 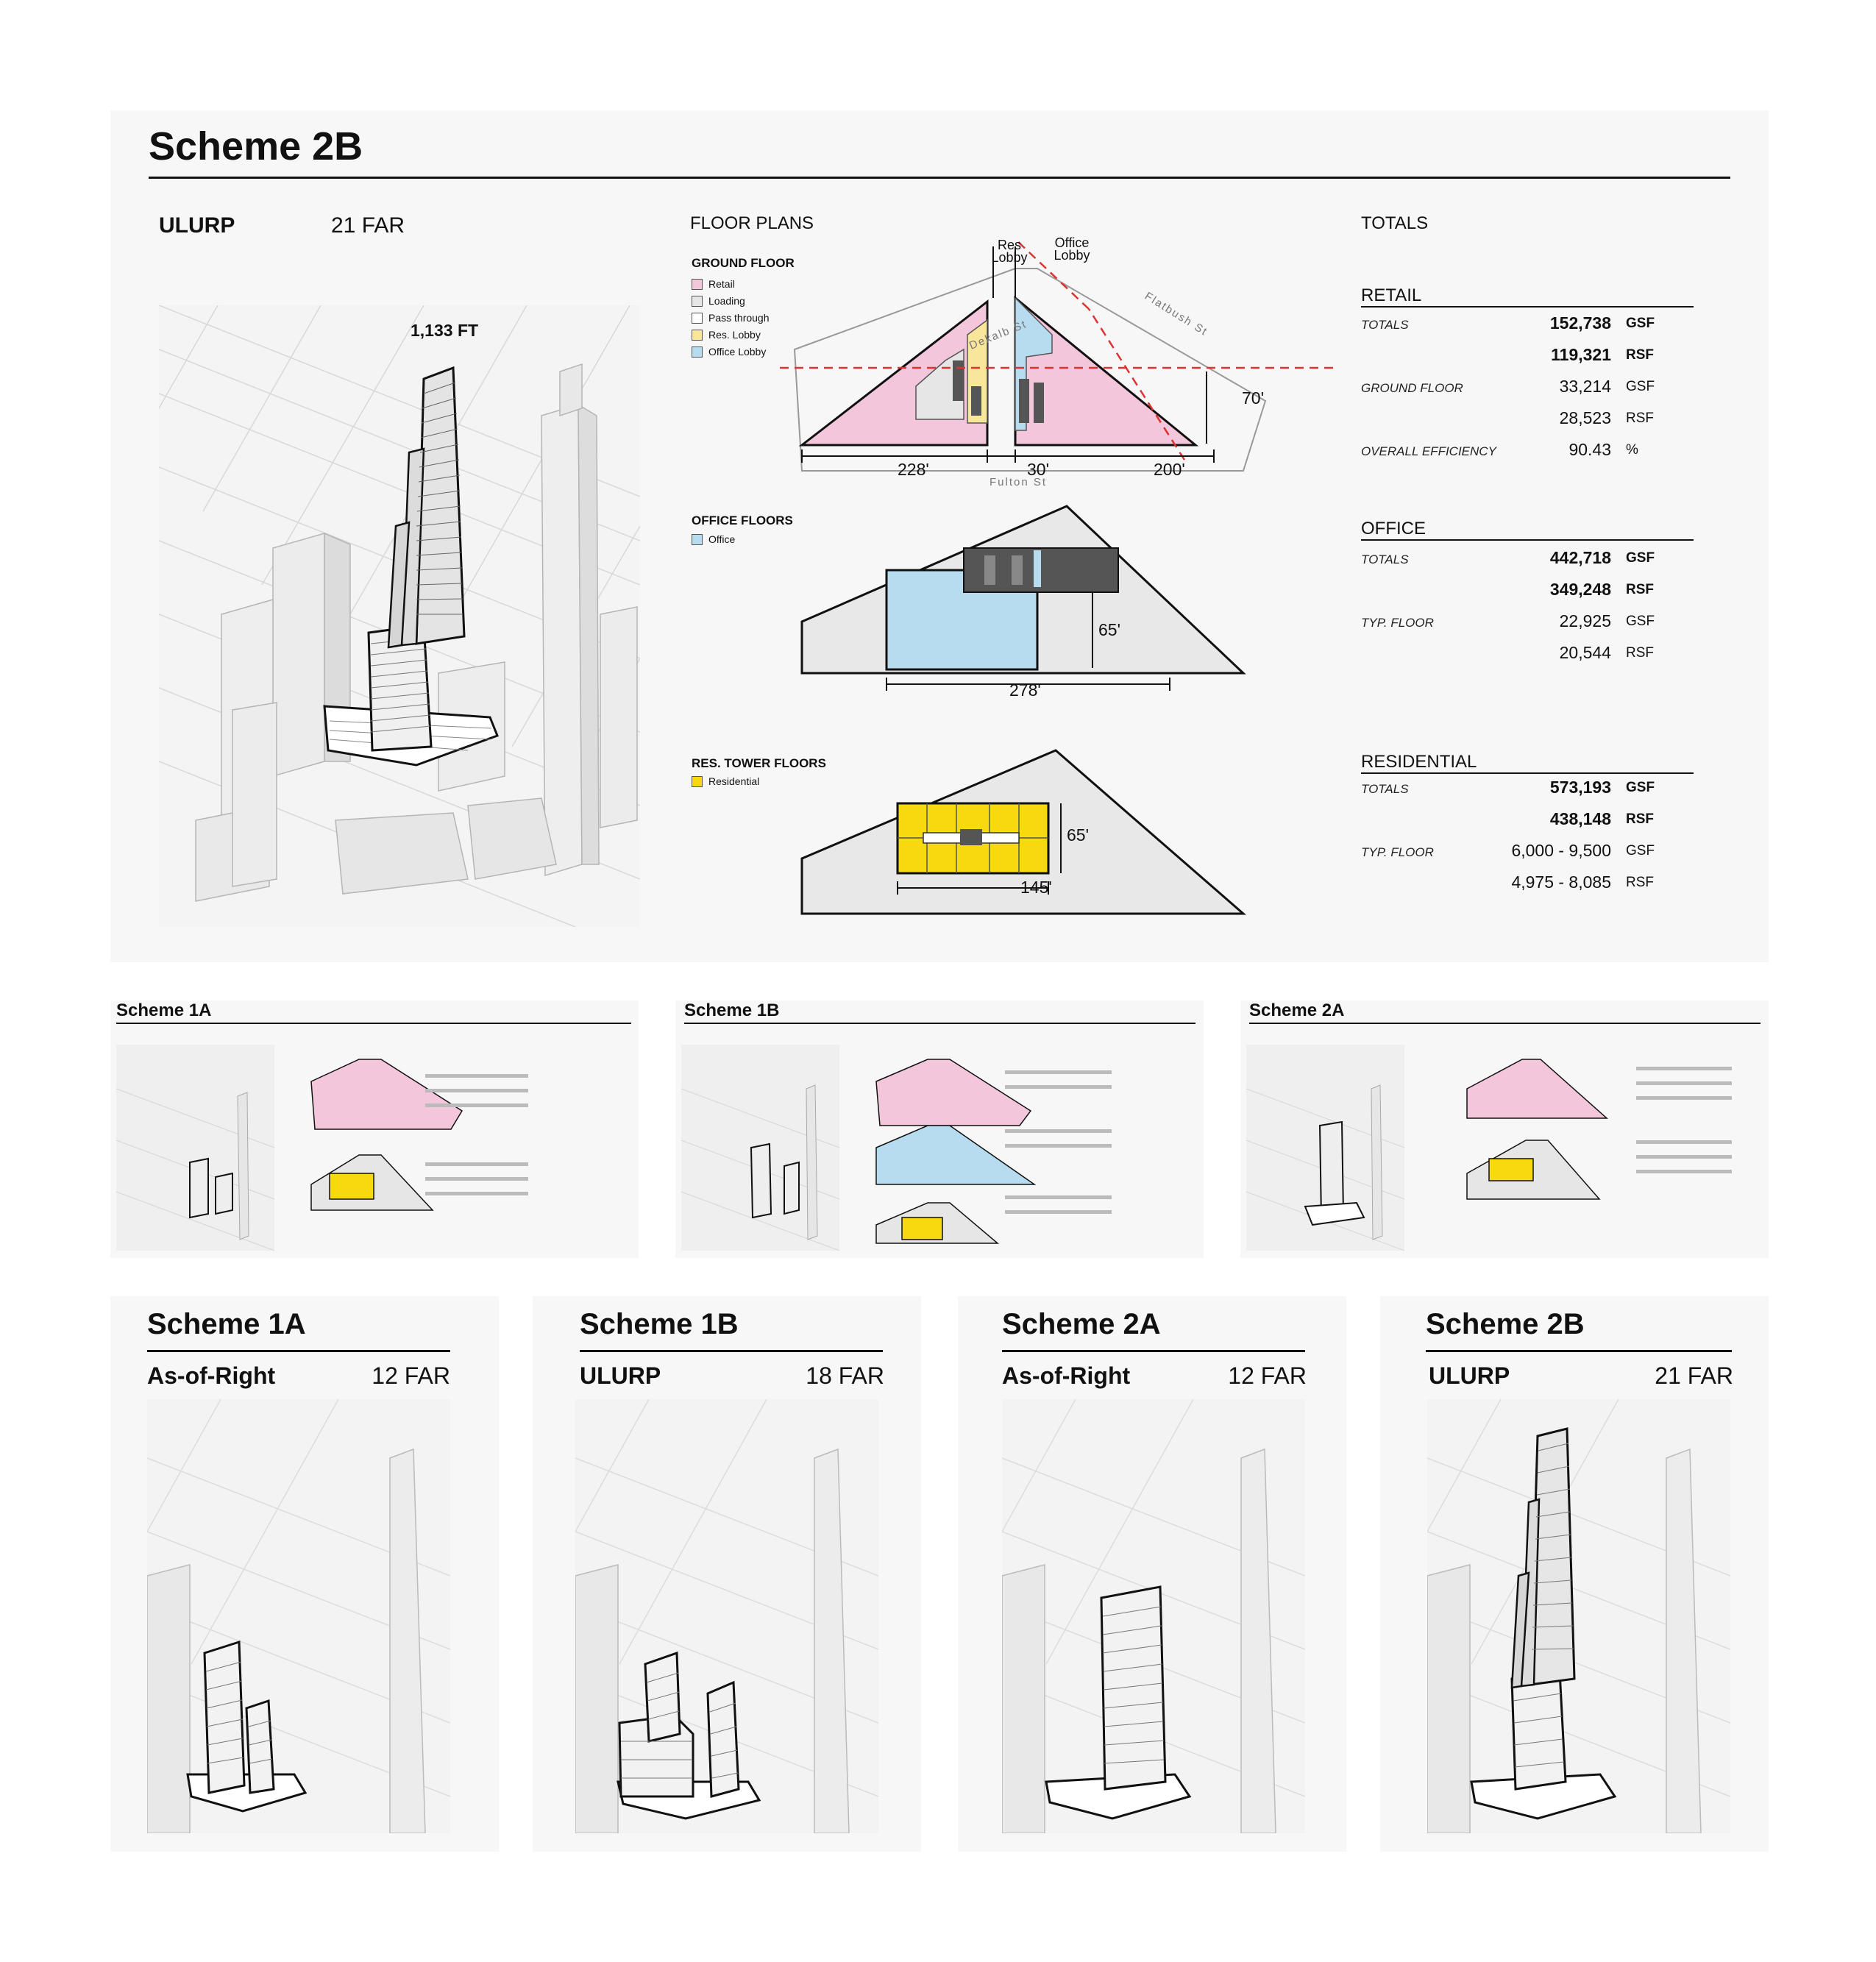 I want to click on retail-rule, so click(x=1528, y=307).